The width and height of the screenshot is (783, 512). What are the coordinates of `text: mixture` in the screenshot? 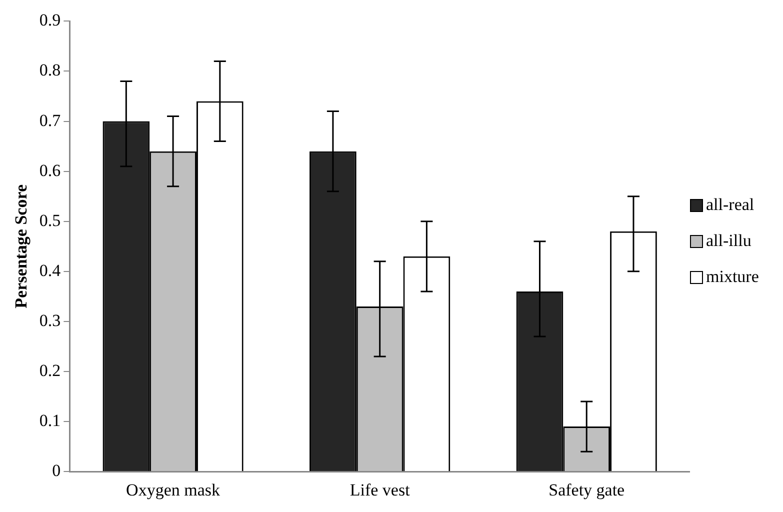 It's located at (732, 277).